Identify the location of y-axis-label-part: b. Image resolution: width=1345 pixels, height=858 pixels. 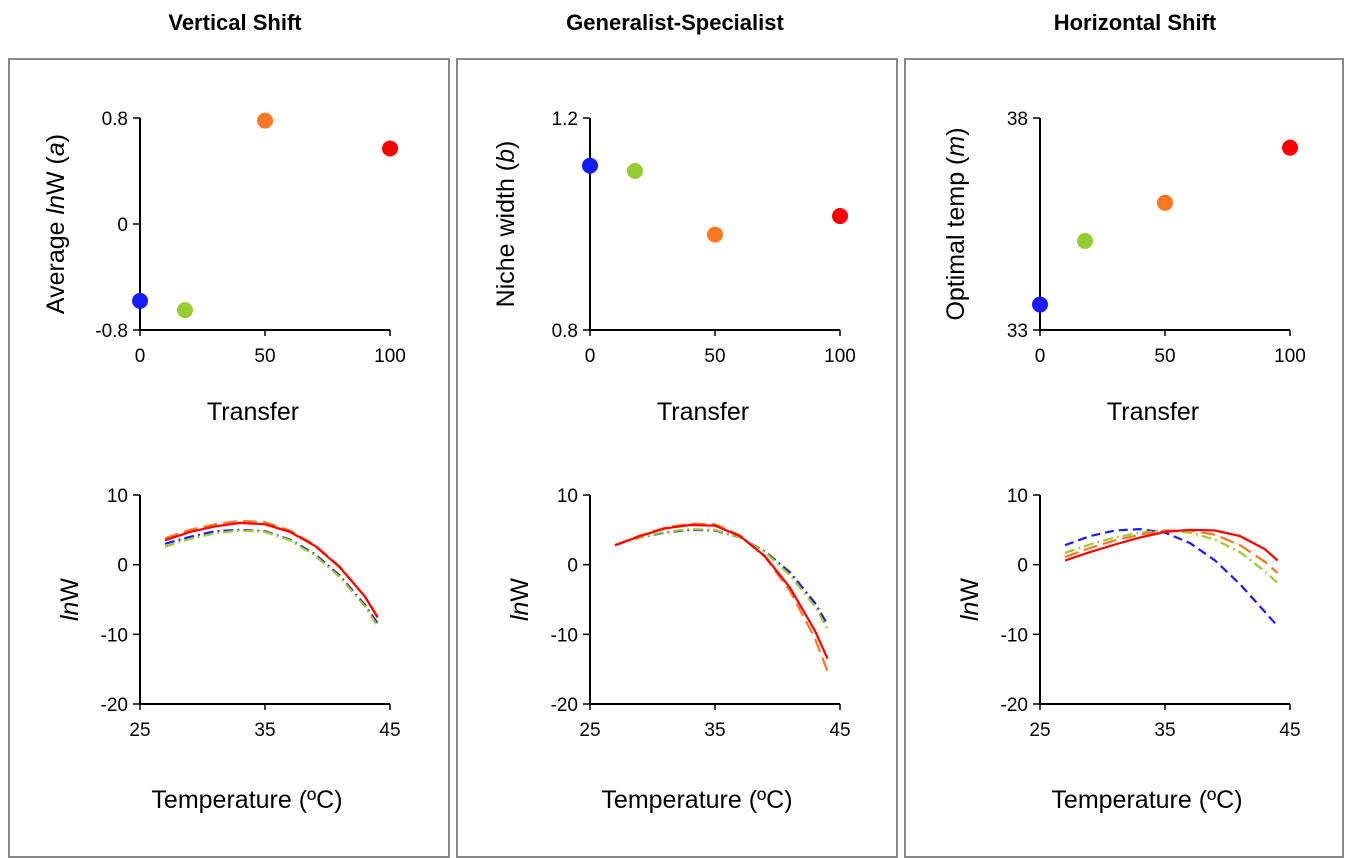
(506, 156).